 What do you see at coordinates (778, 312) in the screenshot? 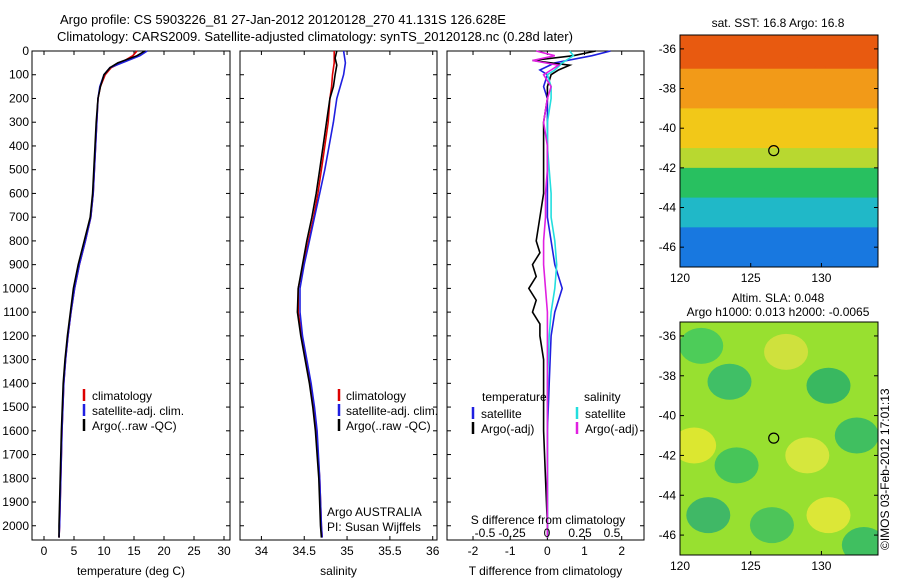
I see `sla-map-subtitle: Argo h1000: 0.013 h2000: -0.0065` at bounding box center [778, 312].